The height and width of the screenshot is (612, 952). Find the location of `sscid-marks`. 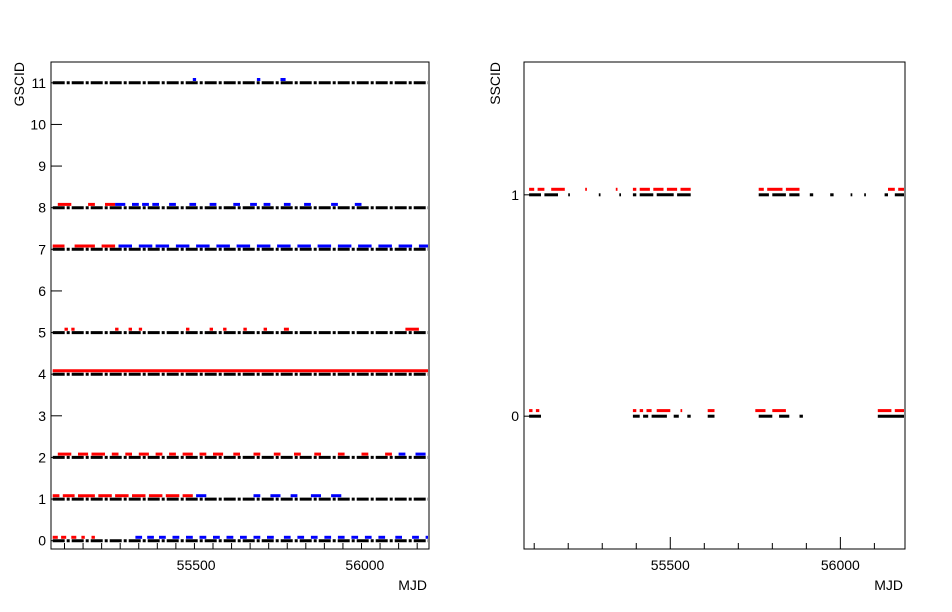

sscid-marks is located at coordinates (716, 302).